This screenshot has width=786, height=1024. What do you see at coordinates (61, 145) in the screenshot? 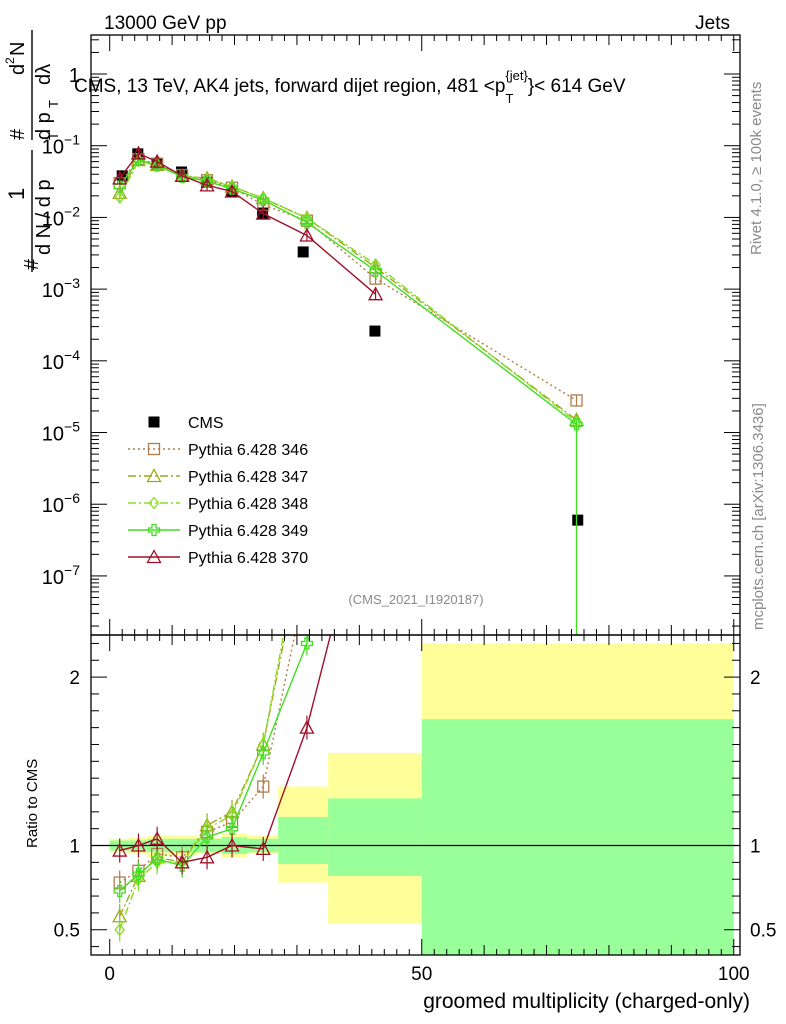
I see `y-tick-label-upper: 10⁻¹` at bounding box center [61, 145].